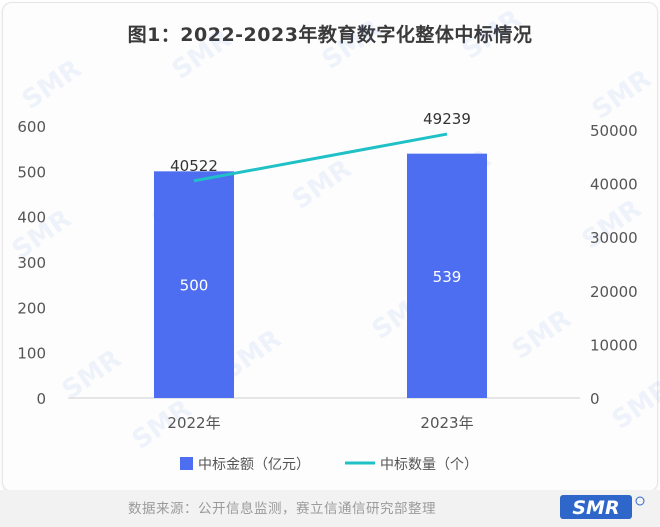  What do you see at coordinates (193, 423) in the screenshot?
I see `category-label: 2022年` at bounding box center [193, 423].